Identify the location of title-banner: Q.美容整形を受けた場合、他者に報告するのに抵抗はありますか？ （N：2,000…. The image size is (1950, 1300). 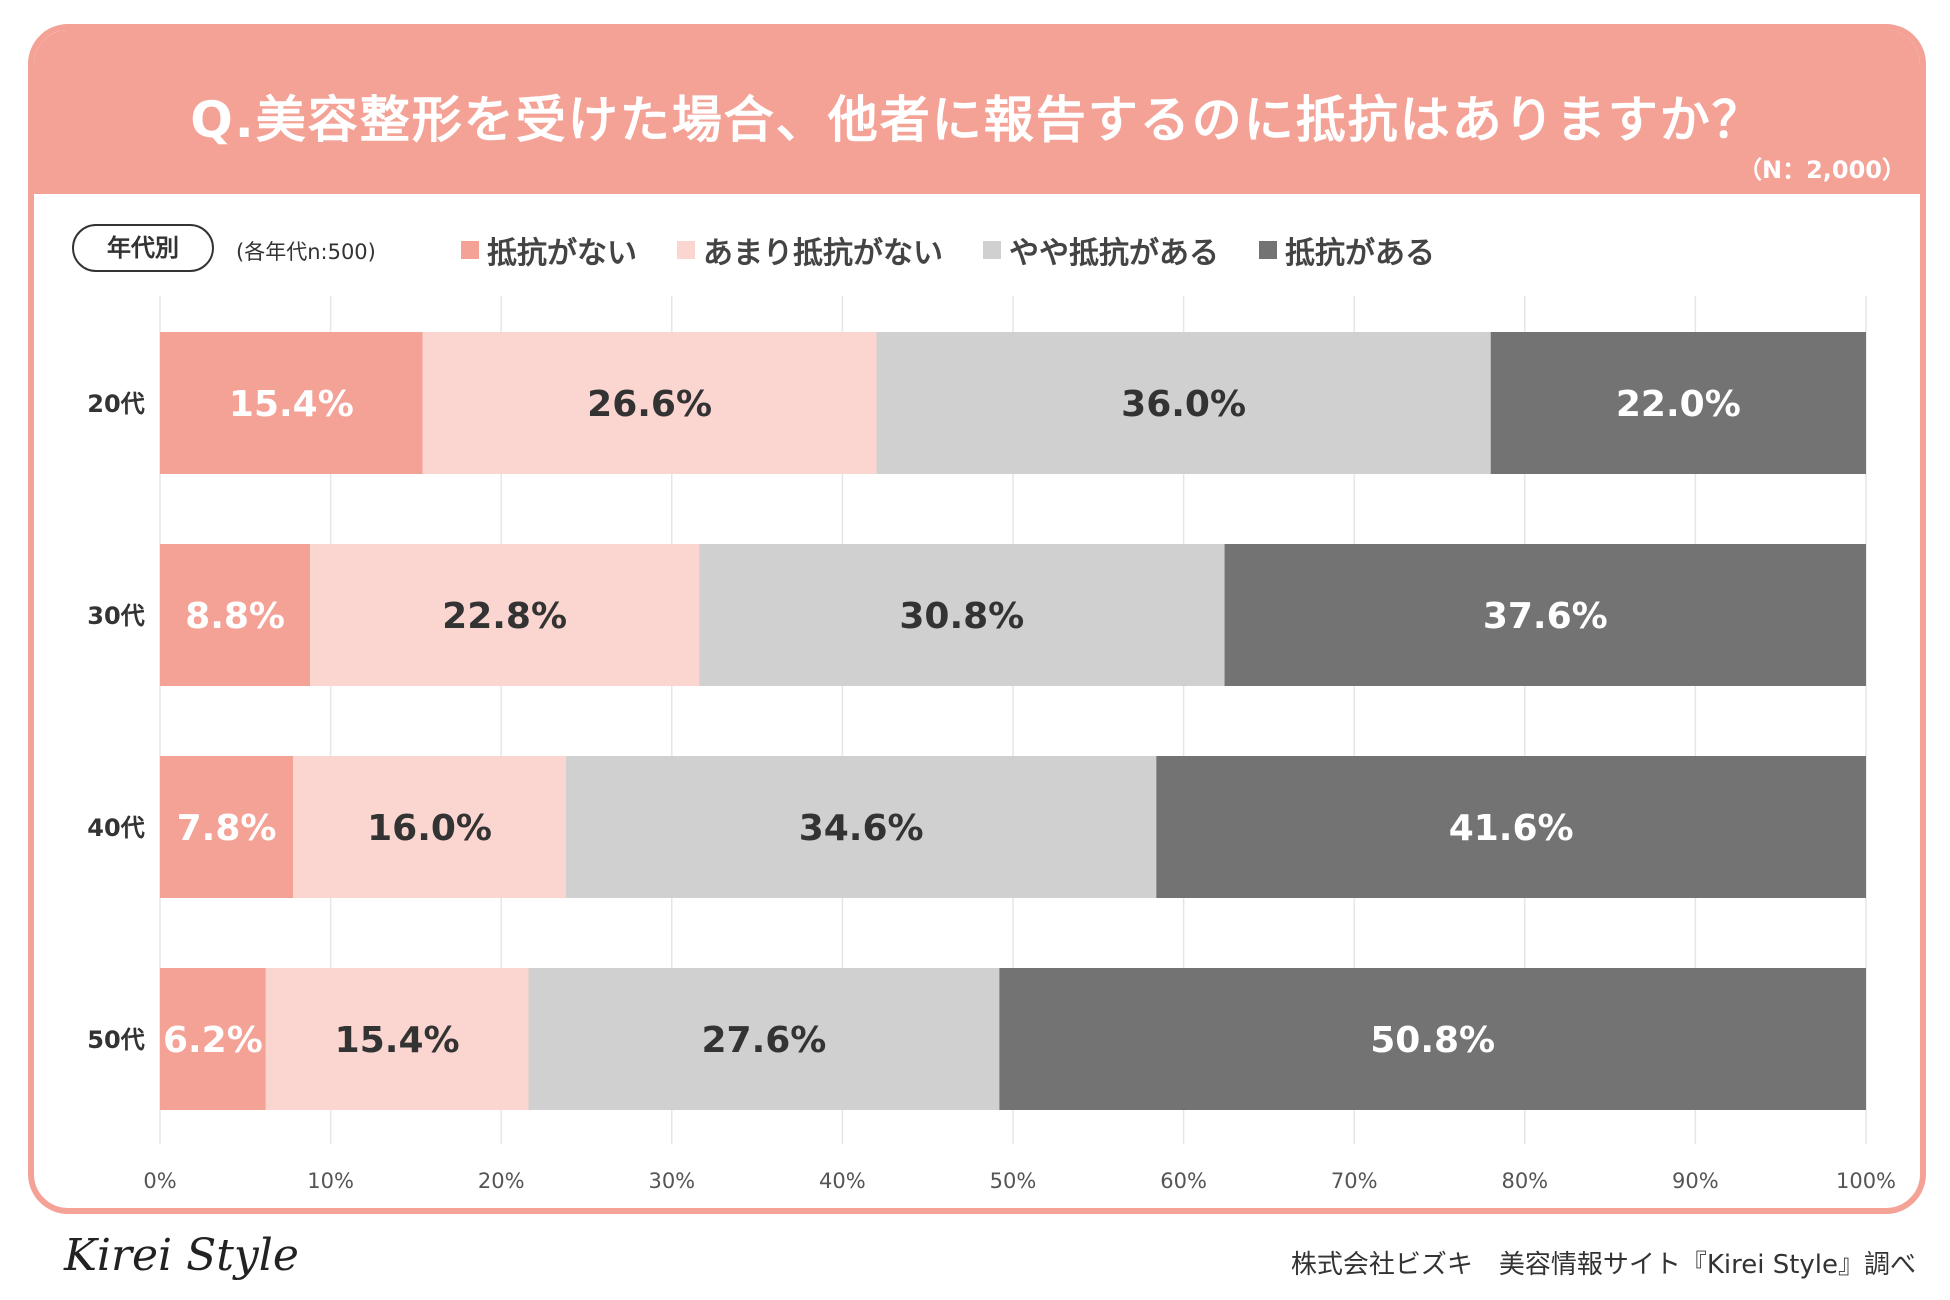
(977, 112).